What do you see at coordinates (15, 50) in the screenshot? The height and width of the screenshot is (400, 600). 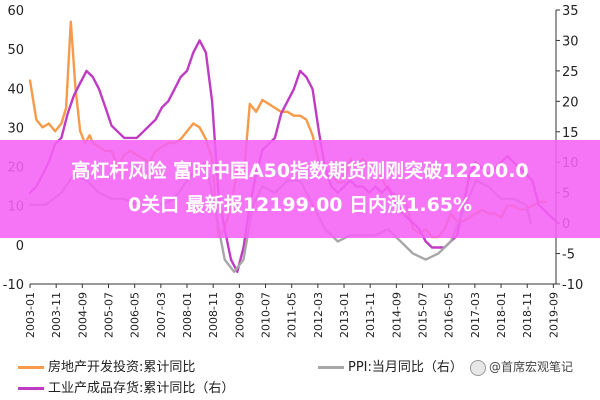 I see `y-left-tick-label: 50` at bounding box center [15, 50].